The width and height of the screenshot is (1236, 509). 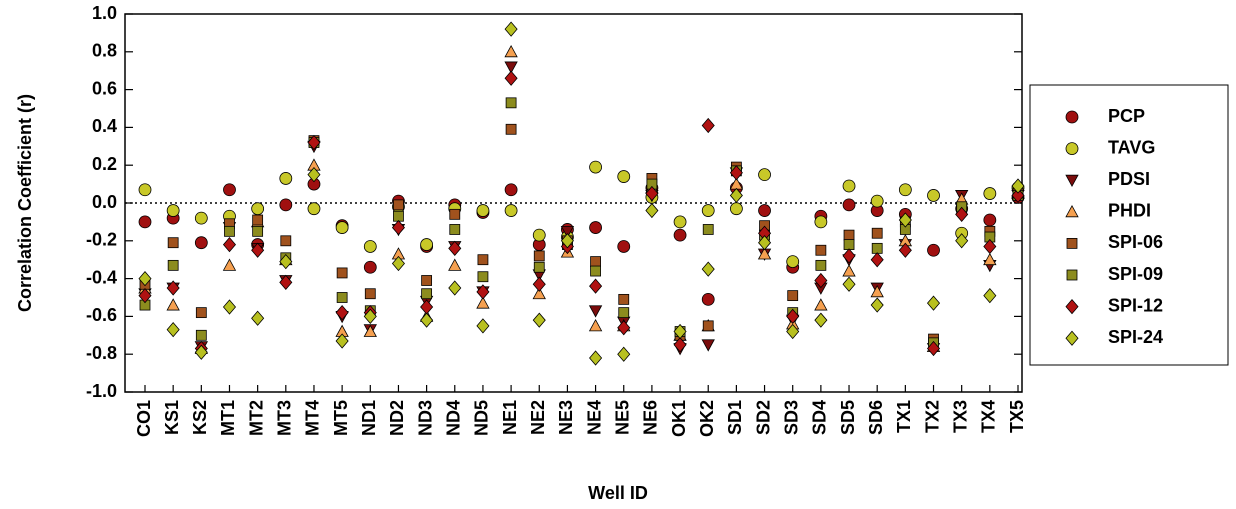 What do you see at coordinates (101, 353) in the screenshot?
I see `y-tick-label: -0.8` at bounding box center [101, 353].